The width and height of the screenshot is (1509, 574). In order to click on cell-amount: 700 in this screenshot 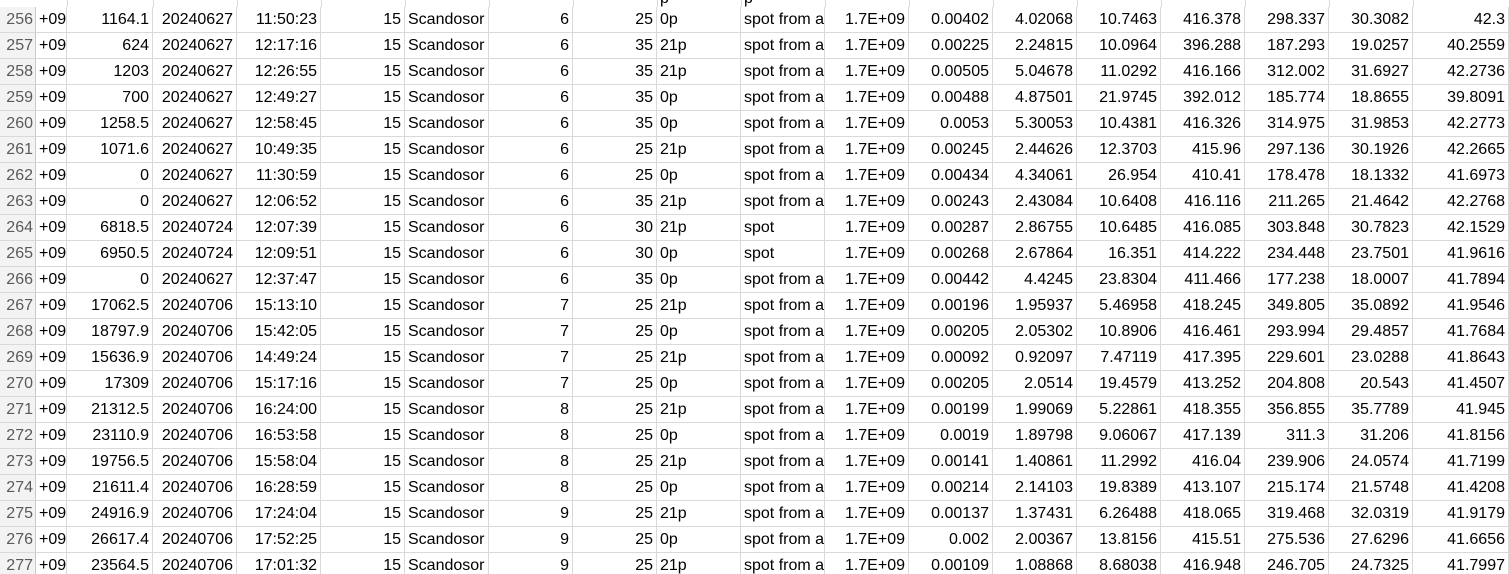, I will do `click(110, 98)`.